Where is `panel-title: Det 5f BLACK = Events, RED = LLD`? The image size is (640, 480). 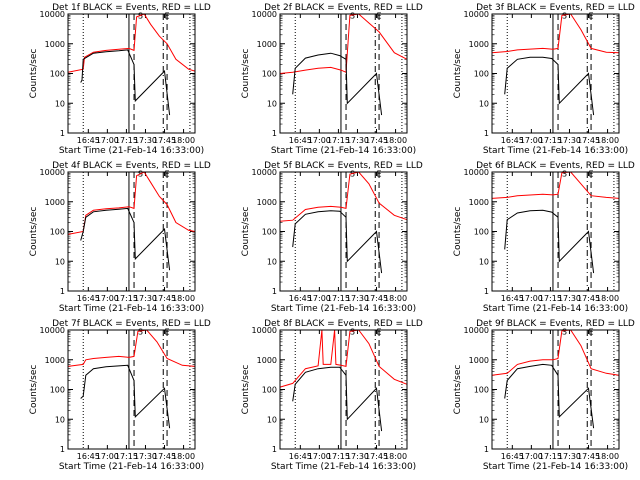
panel-title: Det 5f BLACK = Events, RED = LLD is located at coordinates (343, 166).